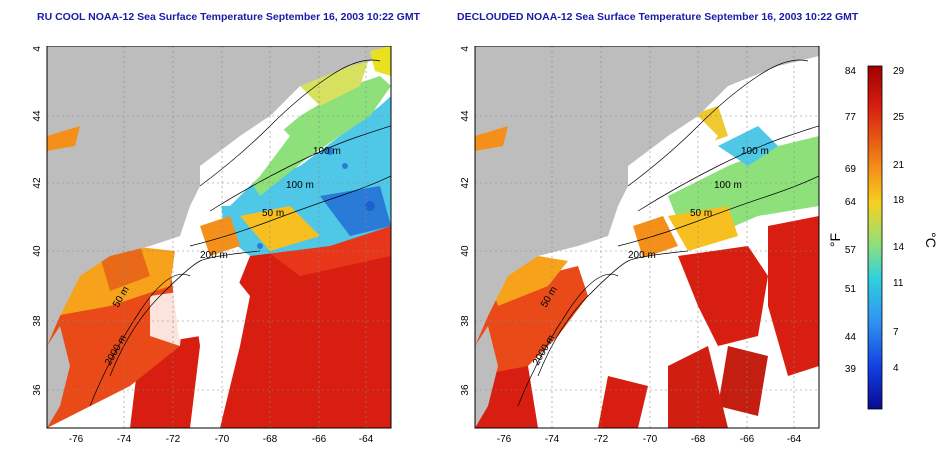 The height and width of the screenshot is (475, 950). What do you see at coordinates (898, 283) in the screenshot?
I see `celsius-tick: 11` at bounding box center [898, 283].